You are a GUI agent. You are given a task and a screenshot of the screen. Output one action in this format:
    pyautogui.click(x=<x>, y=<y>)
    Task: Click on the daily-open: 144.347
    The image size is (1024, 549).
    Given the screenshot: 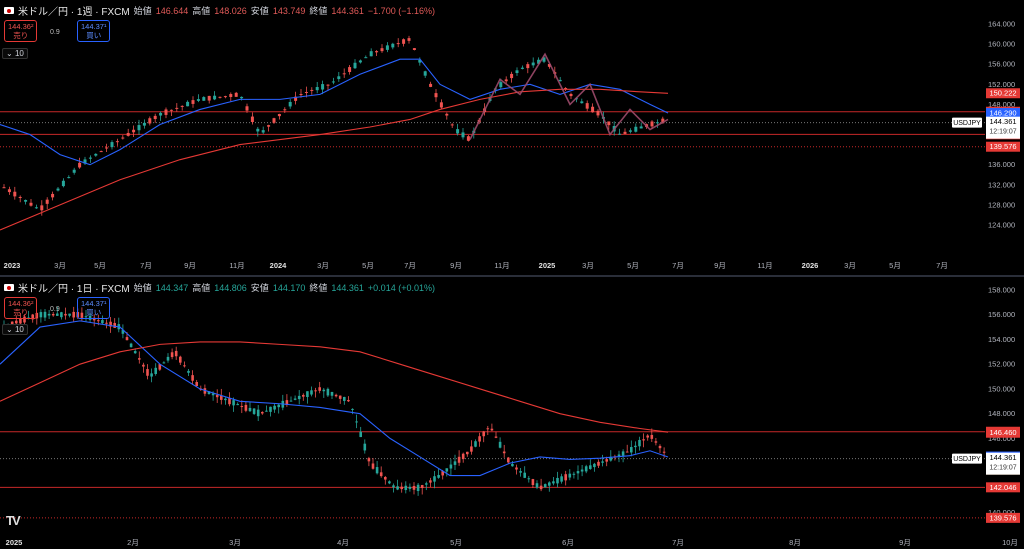 What is the action you would take?
    pyautogui.click(x=172, y=287)
    